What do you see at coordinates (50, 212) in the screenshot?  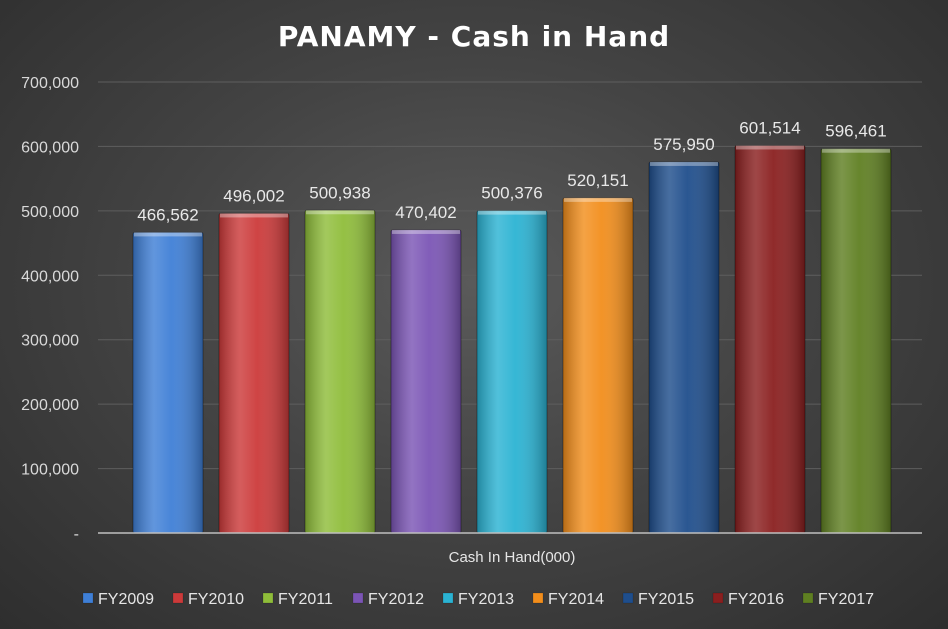 I see `y-tick-label: 500,000` at bounding box center [50, 212].